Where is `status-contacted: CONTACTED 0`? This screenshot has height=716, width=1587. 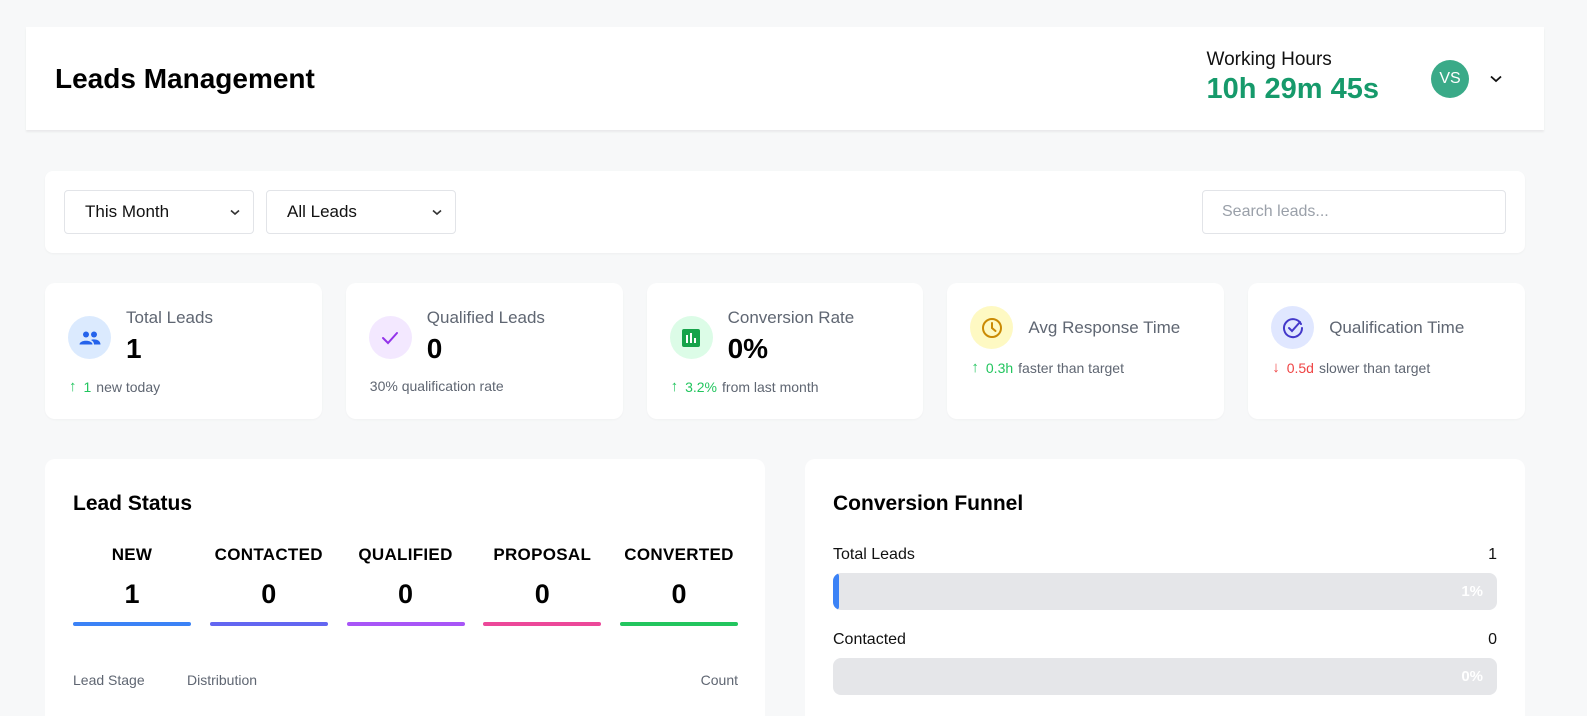
status-contacted: CONTACTED 0 is located at coordinates (268, 585).